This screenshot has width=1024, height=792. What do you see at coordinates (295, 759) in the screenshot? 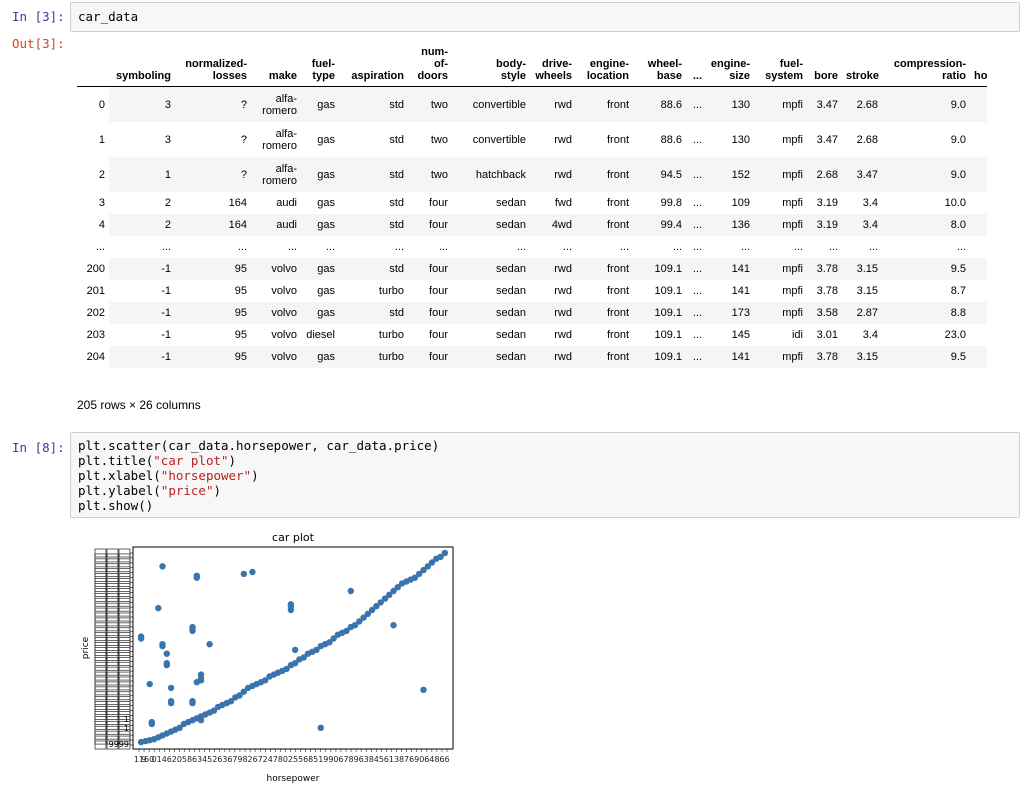
I see `x-tick-label: 5` at bounding box center [295, 759].